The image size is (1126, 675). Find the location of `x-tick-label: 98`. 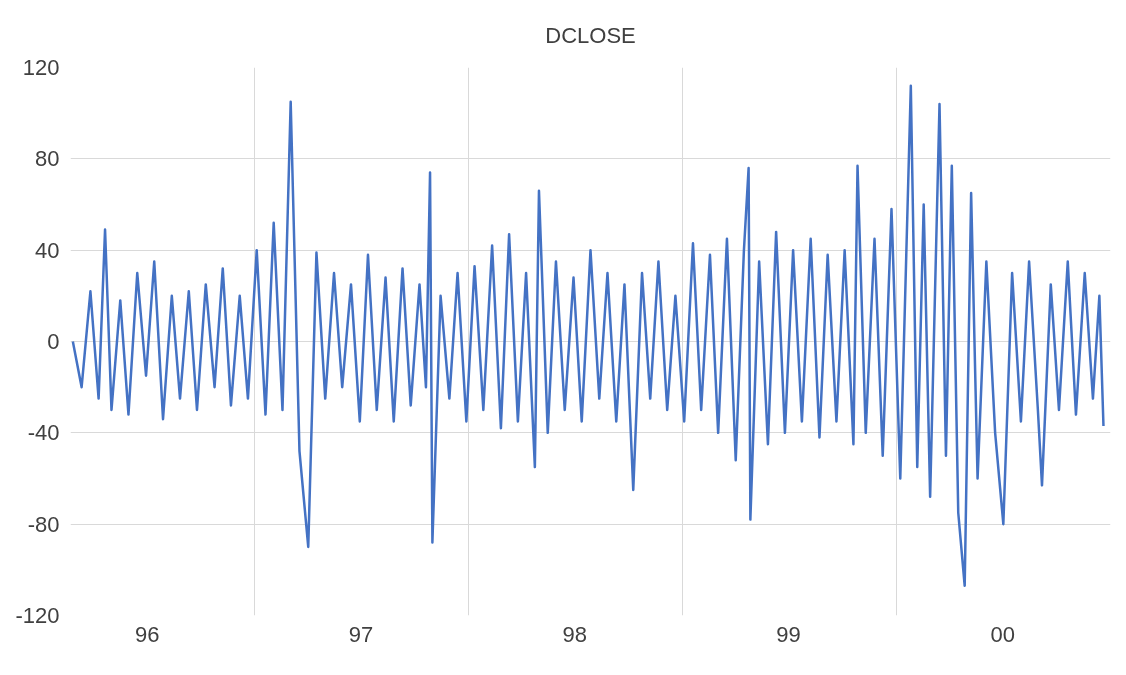

x-tick-label: 98 is located at coordinates (574, 634).